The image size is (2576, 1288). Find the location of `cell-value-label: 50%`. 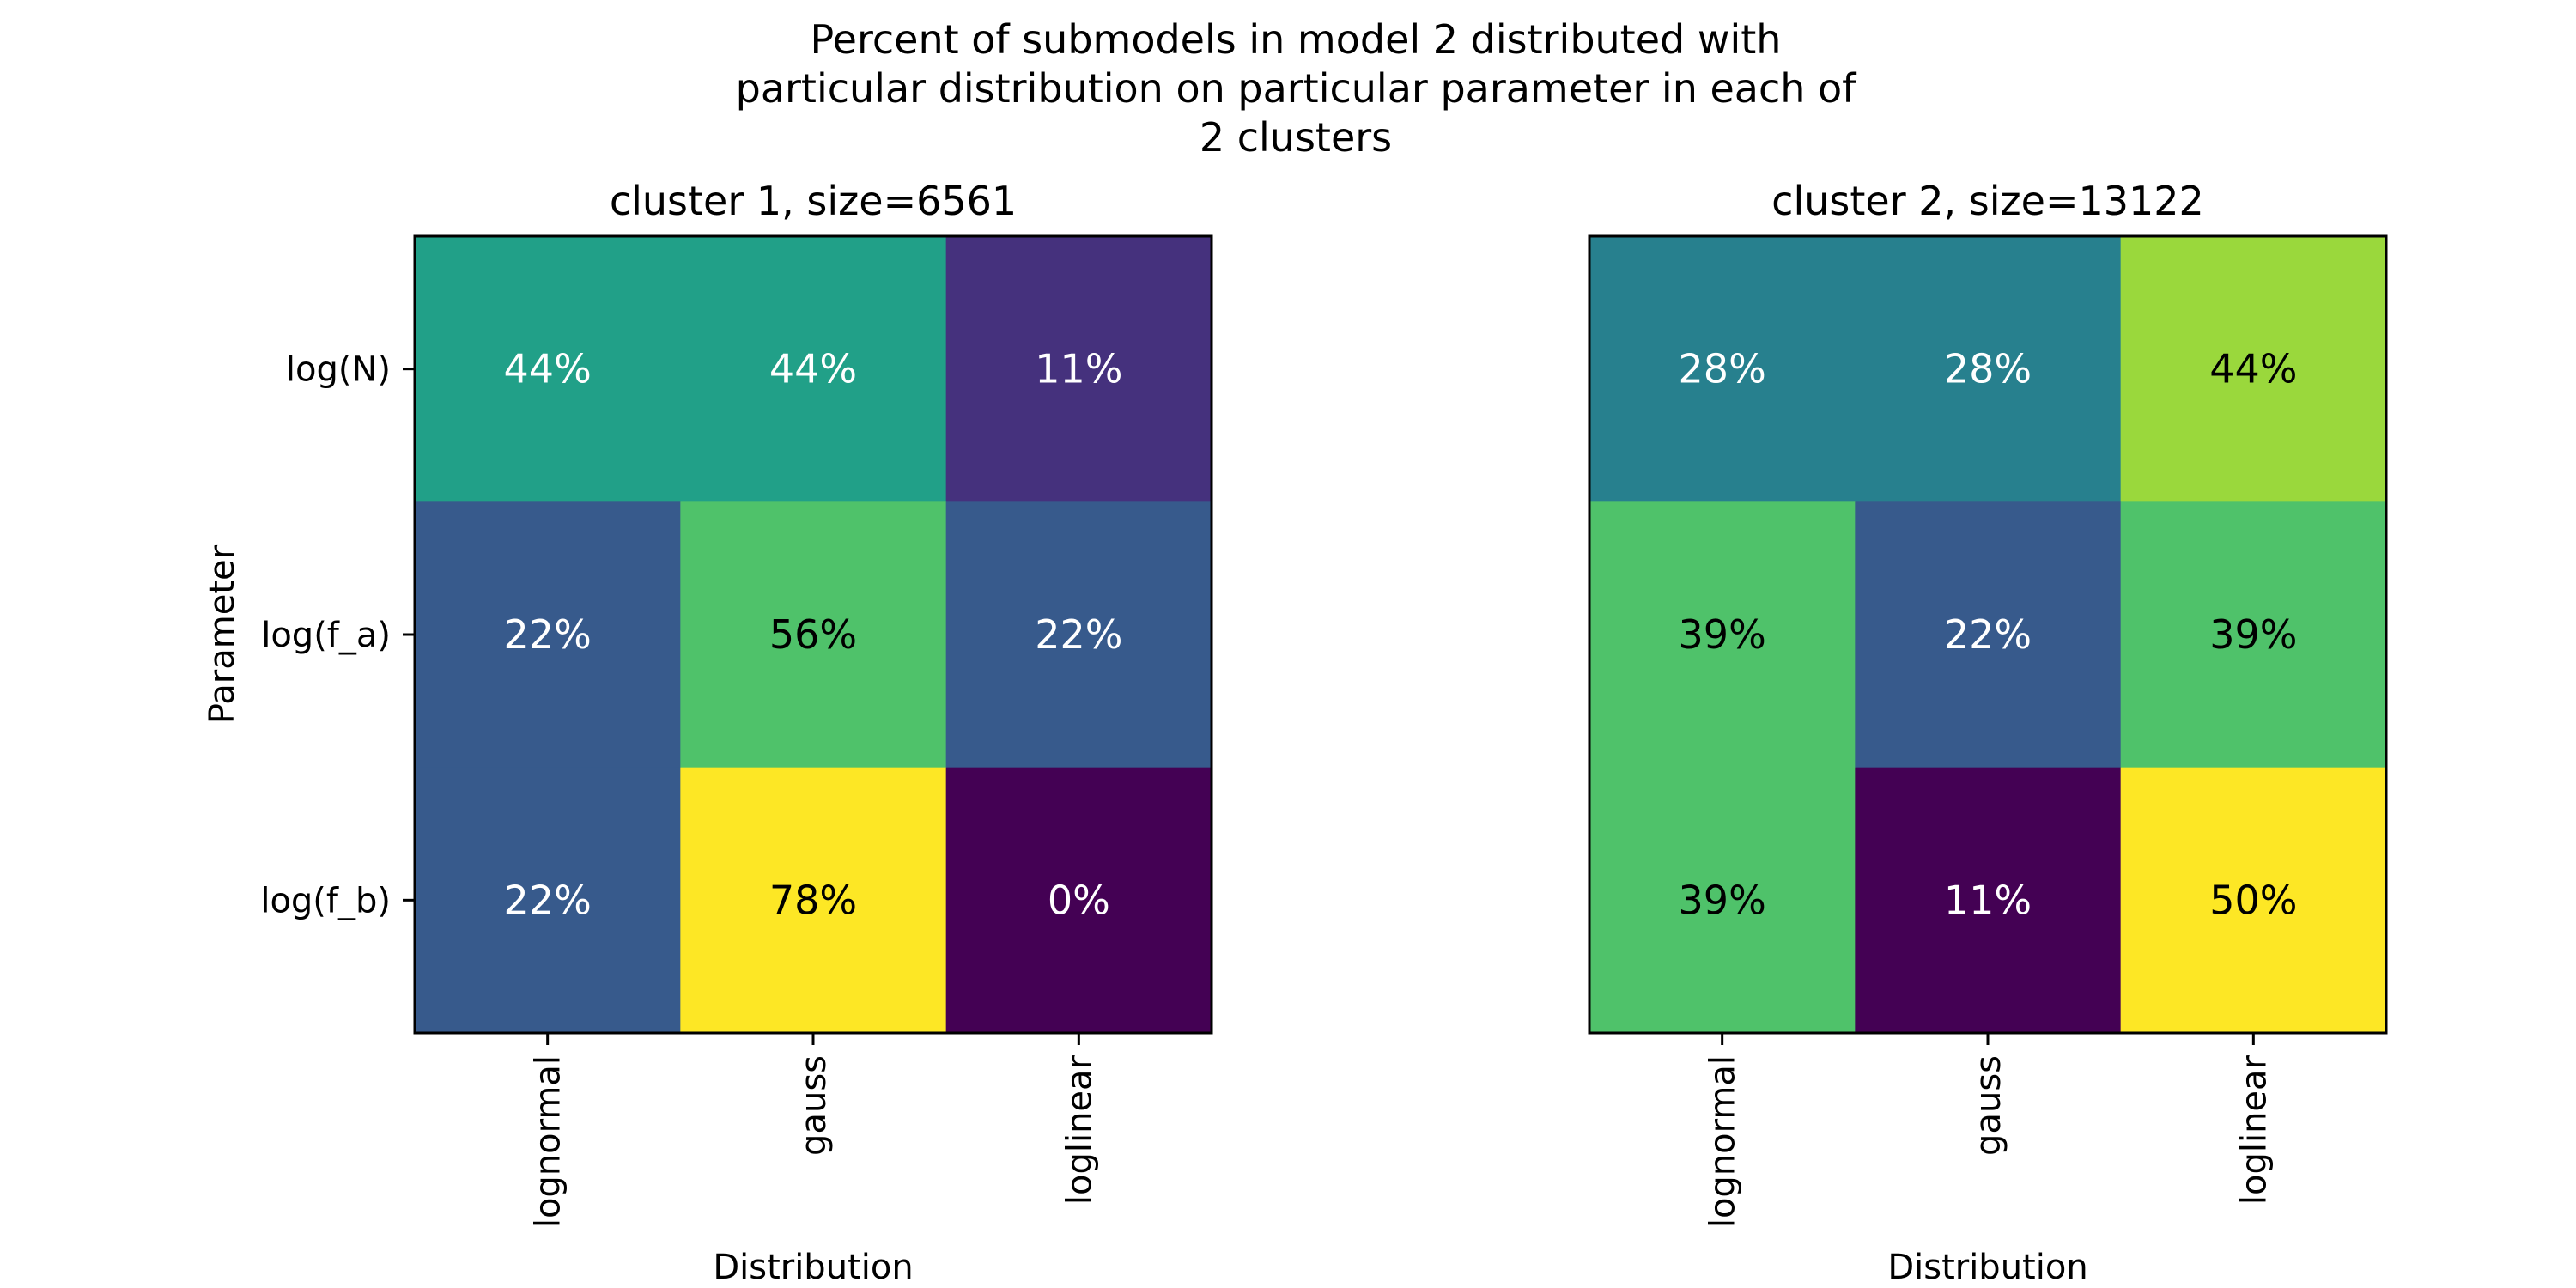

cell-value-label: 50% is located at coordinates (2253, 900).